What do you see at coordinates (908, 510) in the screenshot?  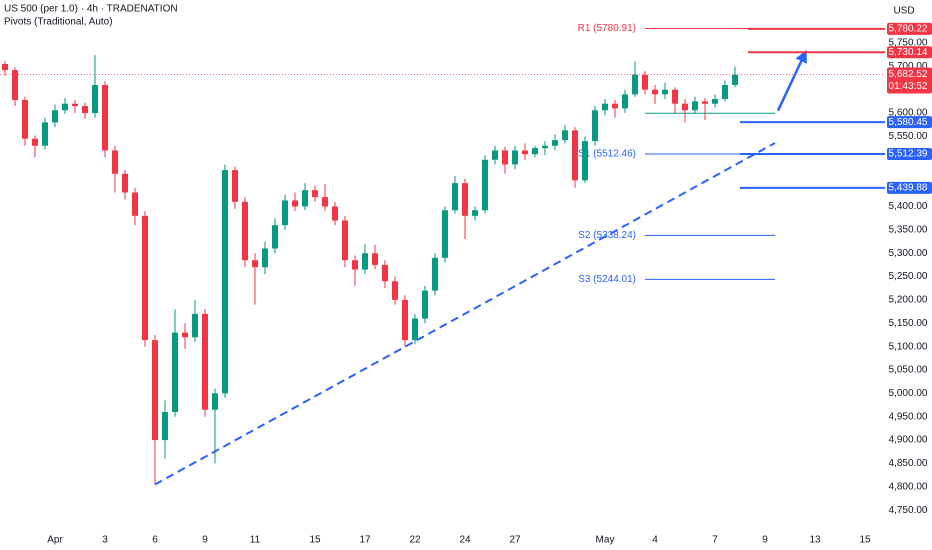 I see `y-tick-label: 4,750.00` at bounding box center [908, 510].